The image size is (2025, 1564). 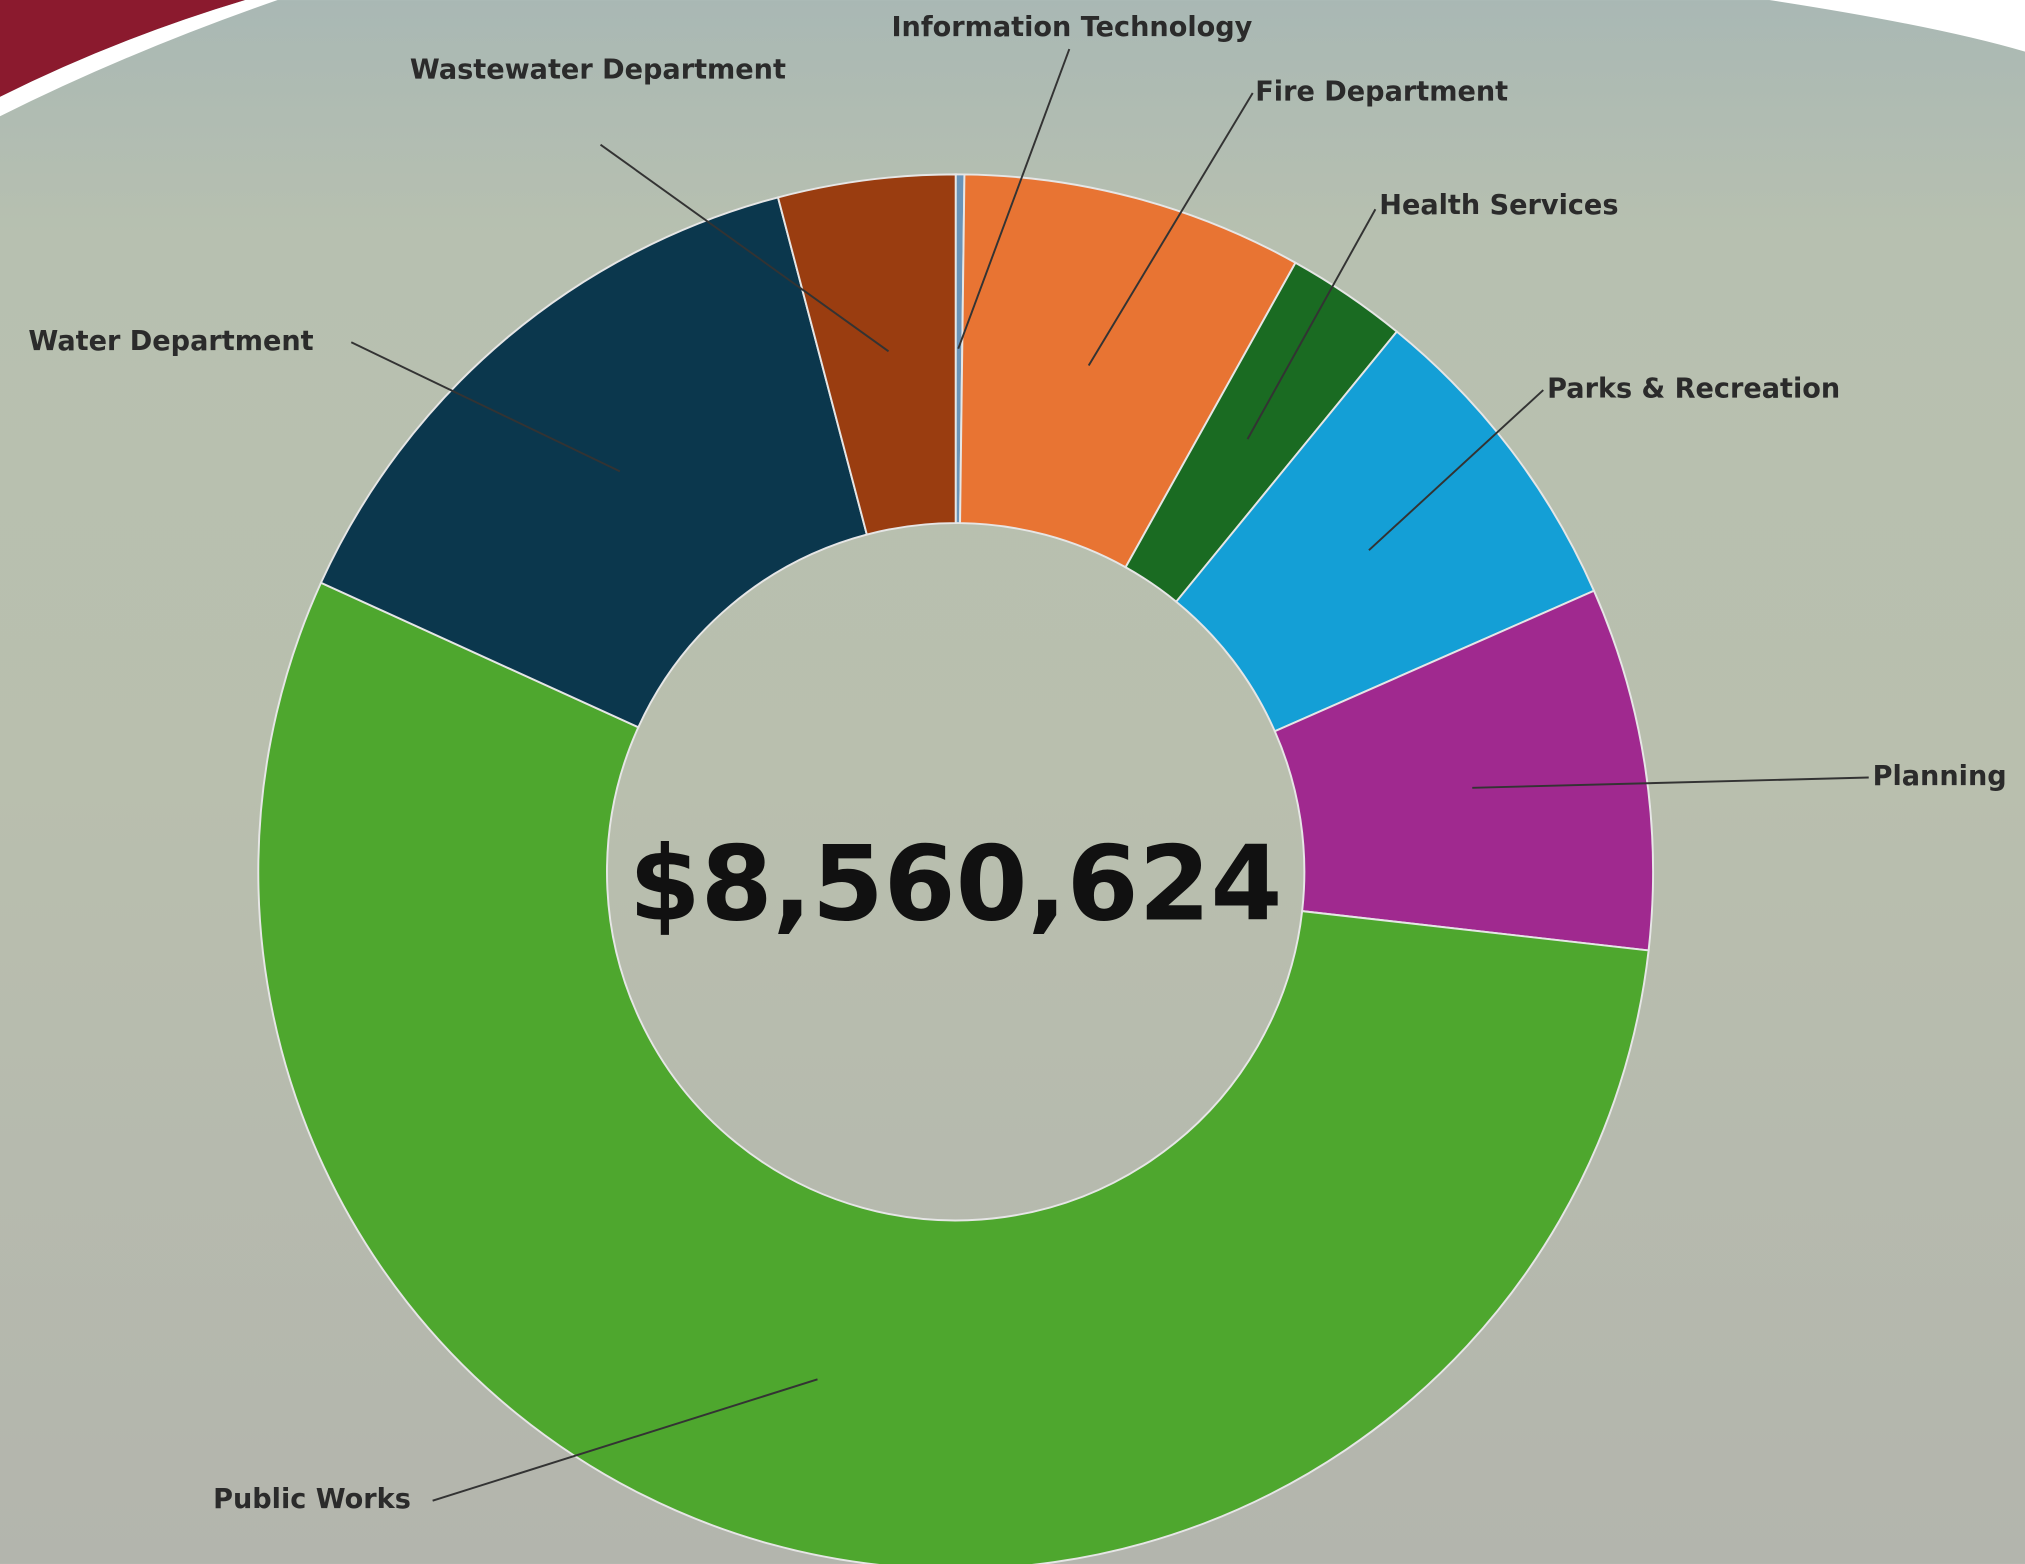 I want to click on segment-label: Fire Department, so click(x=1381, y=92).